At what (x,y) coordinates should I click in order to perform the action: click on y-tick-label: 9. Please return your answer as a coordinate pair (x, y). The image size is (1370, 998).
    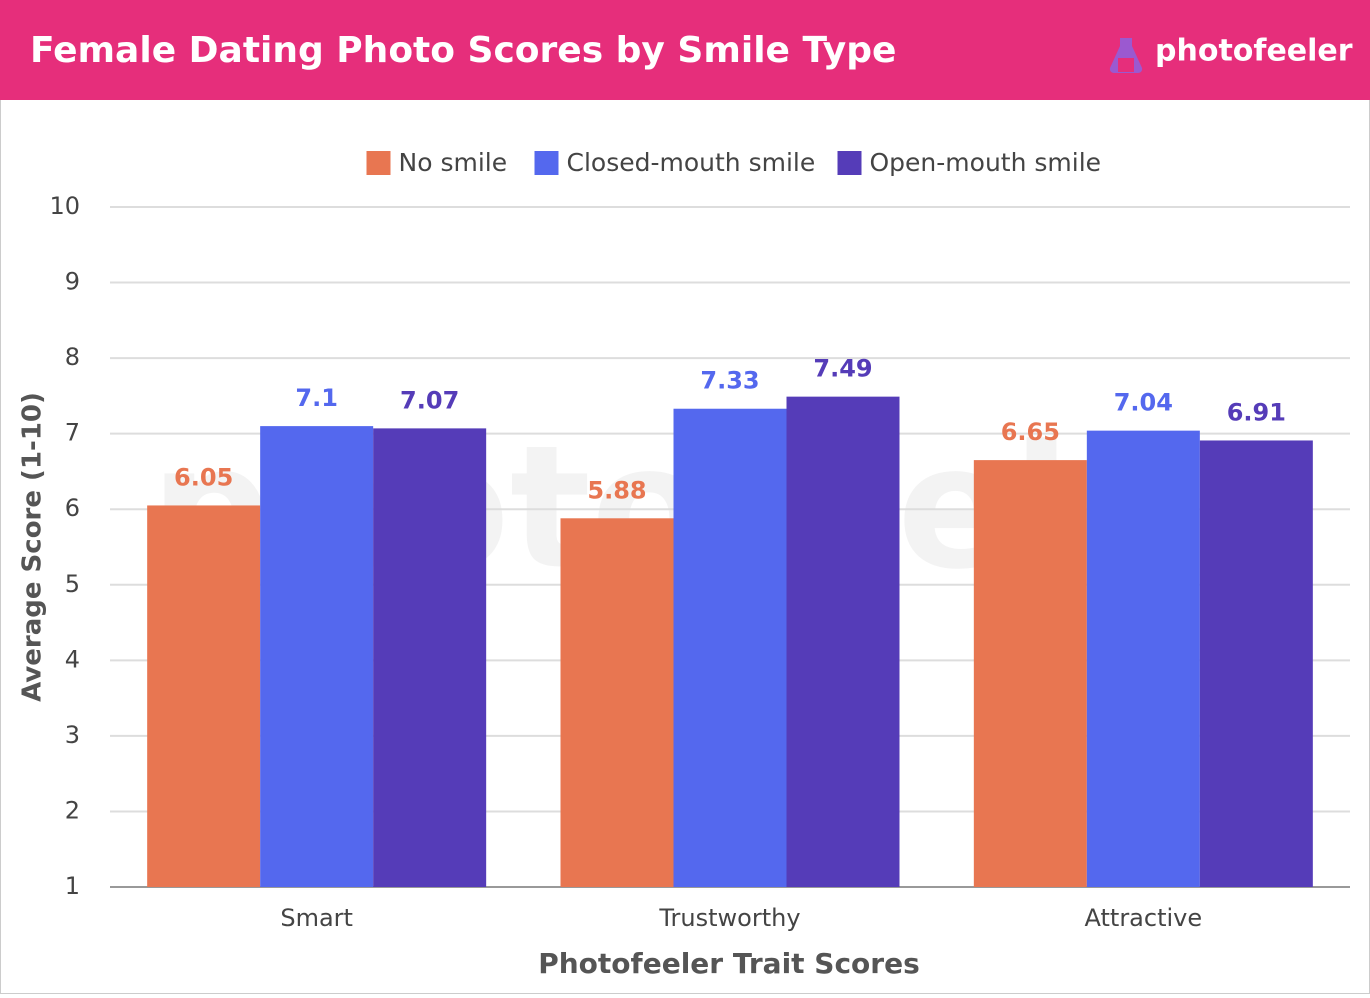
    Looking at the image, I should click on (72, 282).